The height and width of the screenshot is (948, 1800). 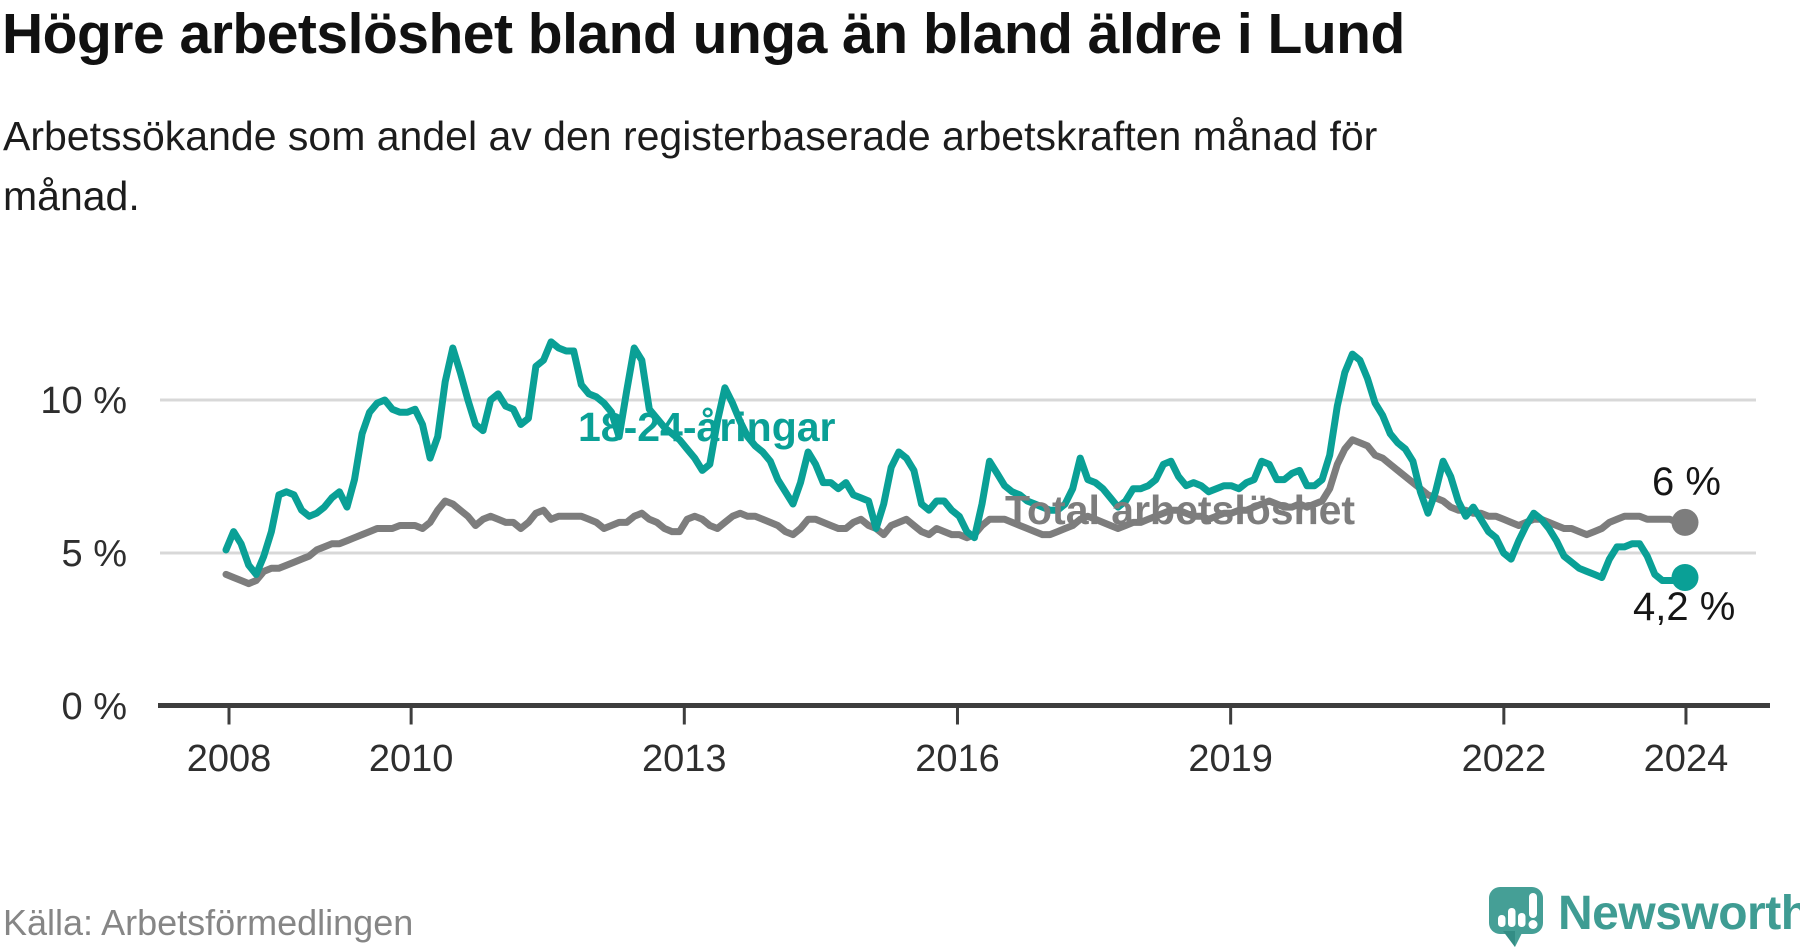 I want to click on newsworthy-logo: Newsworthy, so click(x=1644, y=917).